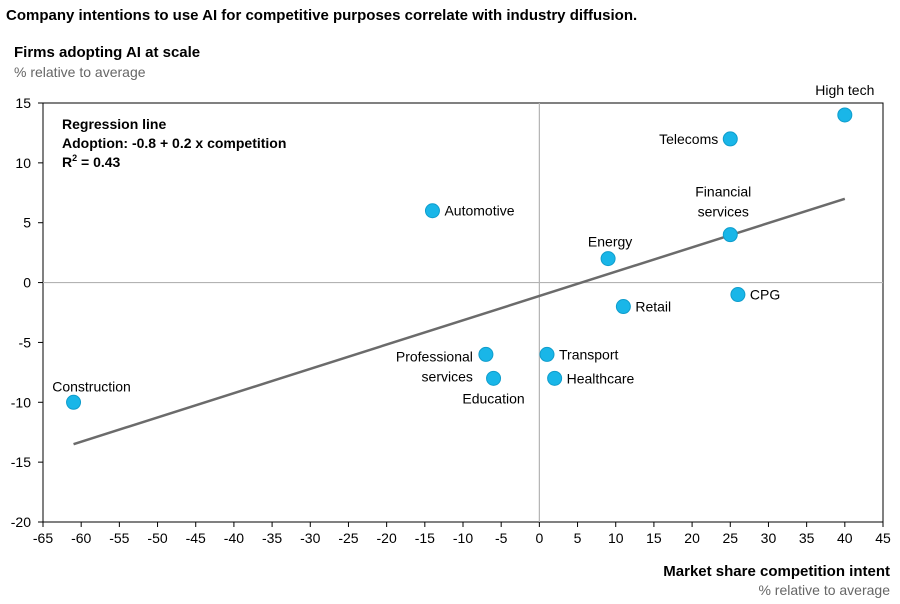  What do you see at coordinates (578, 538) in the screenshot?
I see `x-tick-label: 5` at bounding box center [578, 538].